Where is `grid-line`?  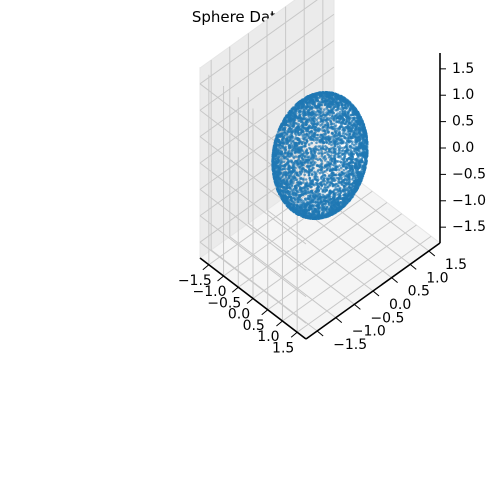 grid-line is located at coordinates (364, 284).